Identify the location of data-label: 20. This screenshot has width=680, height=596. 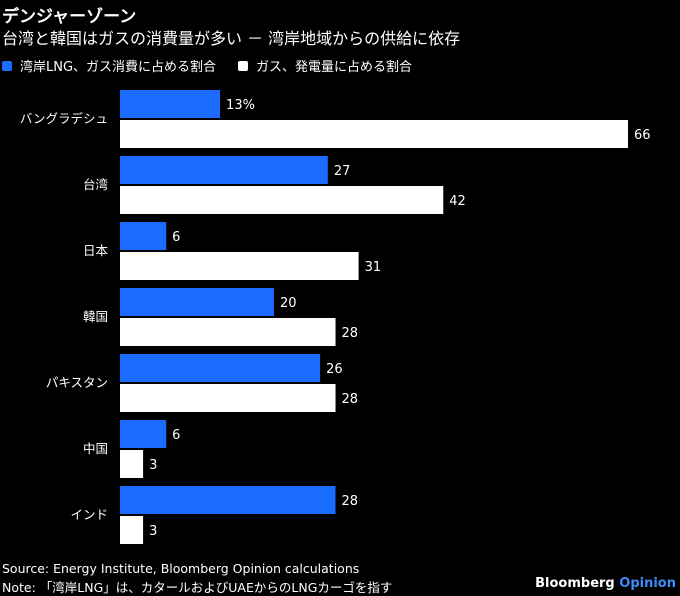
(288, 303).